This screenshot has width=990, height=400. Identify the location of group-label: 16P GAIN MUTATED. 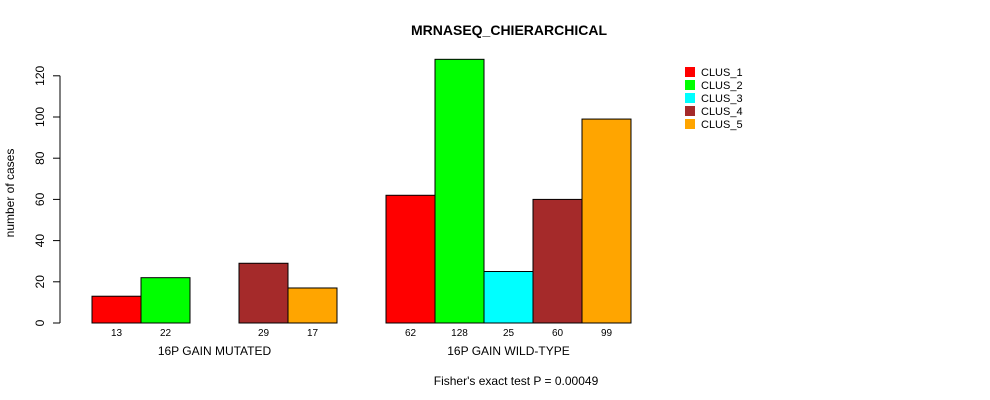
(215, 351).